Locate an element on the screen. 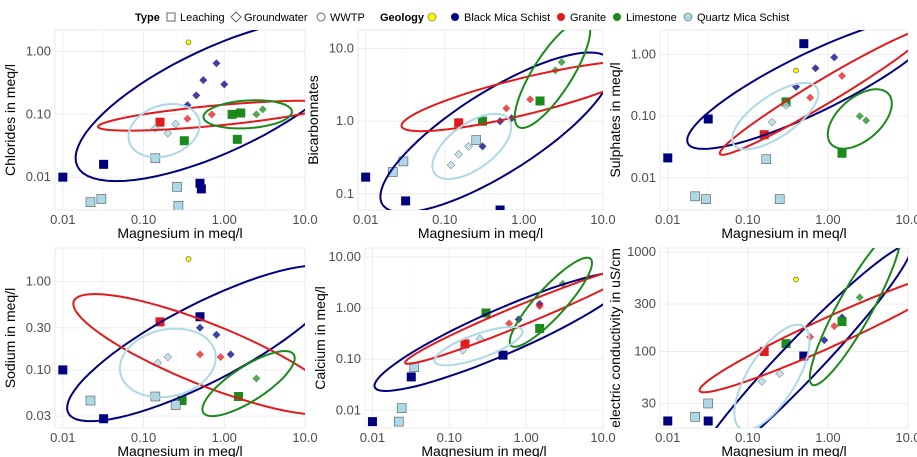 This screenshot has width=917, height=457. ellipse-limestone is located at coordinates (552, 80).